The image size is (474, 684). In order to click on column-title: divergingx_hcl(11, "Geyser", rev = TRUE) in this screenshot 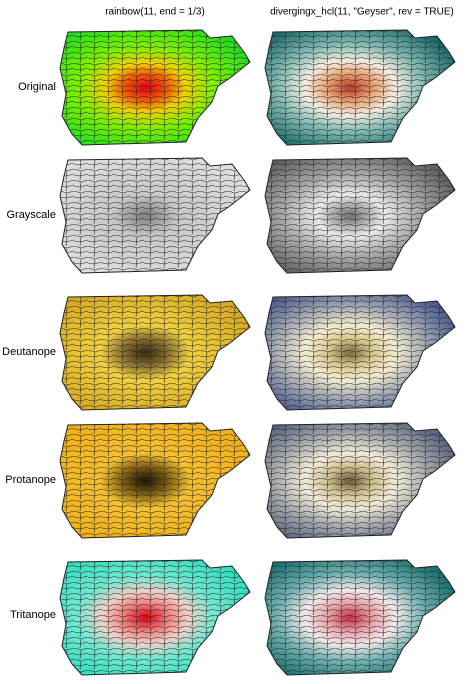, I will do `click(362, 12)`.